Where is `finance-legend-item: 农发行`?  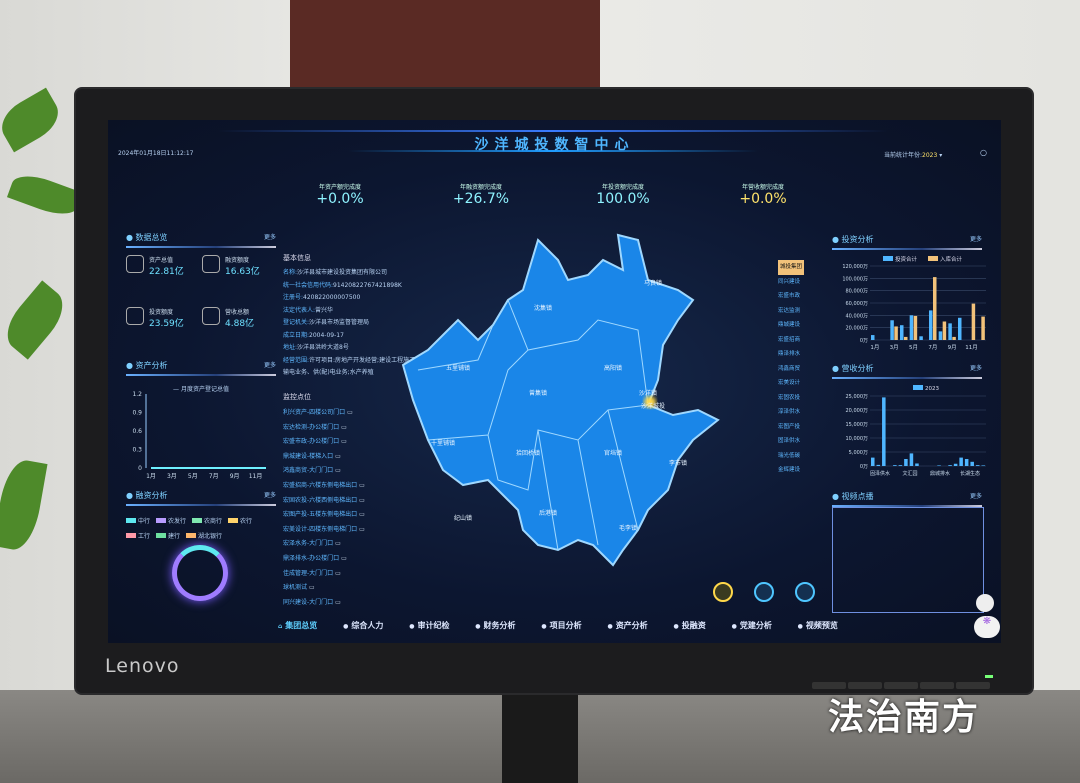
finance-legend-item: 农发行 is located at coordinates (171, 521).